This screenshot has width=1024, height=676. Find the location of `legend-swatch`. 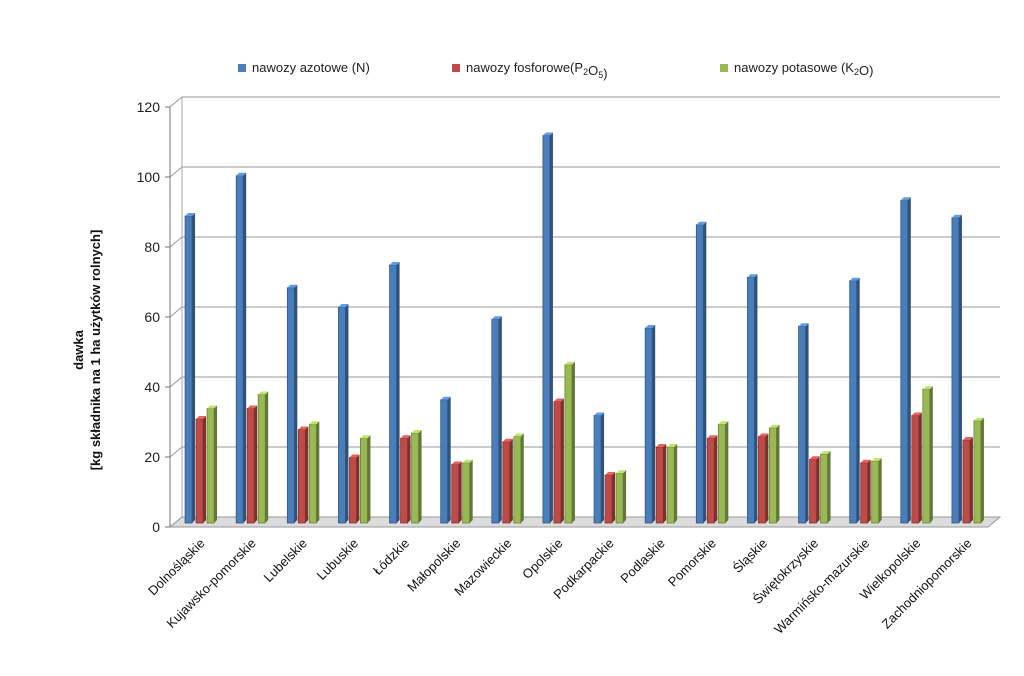

legend-swatch is located at coordinates (242, 68).